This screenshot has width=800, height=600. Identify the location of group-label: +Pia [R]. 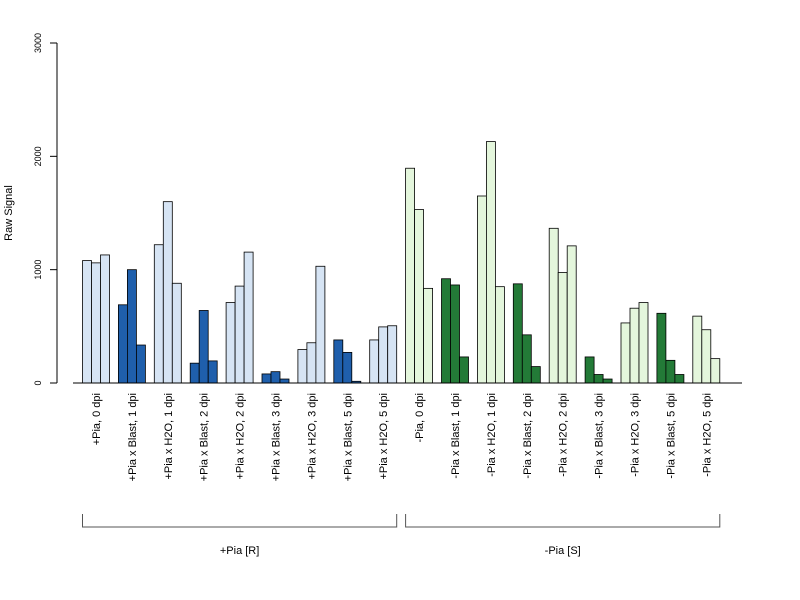
(239, 551).